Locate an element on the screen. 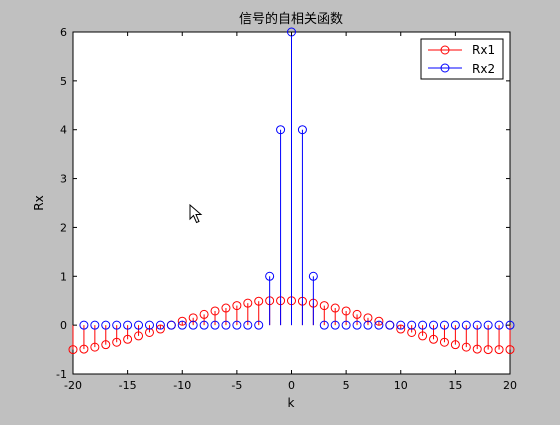 Image resolution: width=560 pixels, height=425 pixels. x-tick-label: 0 is located at coordinates (291, 385).